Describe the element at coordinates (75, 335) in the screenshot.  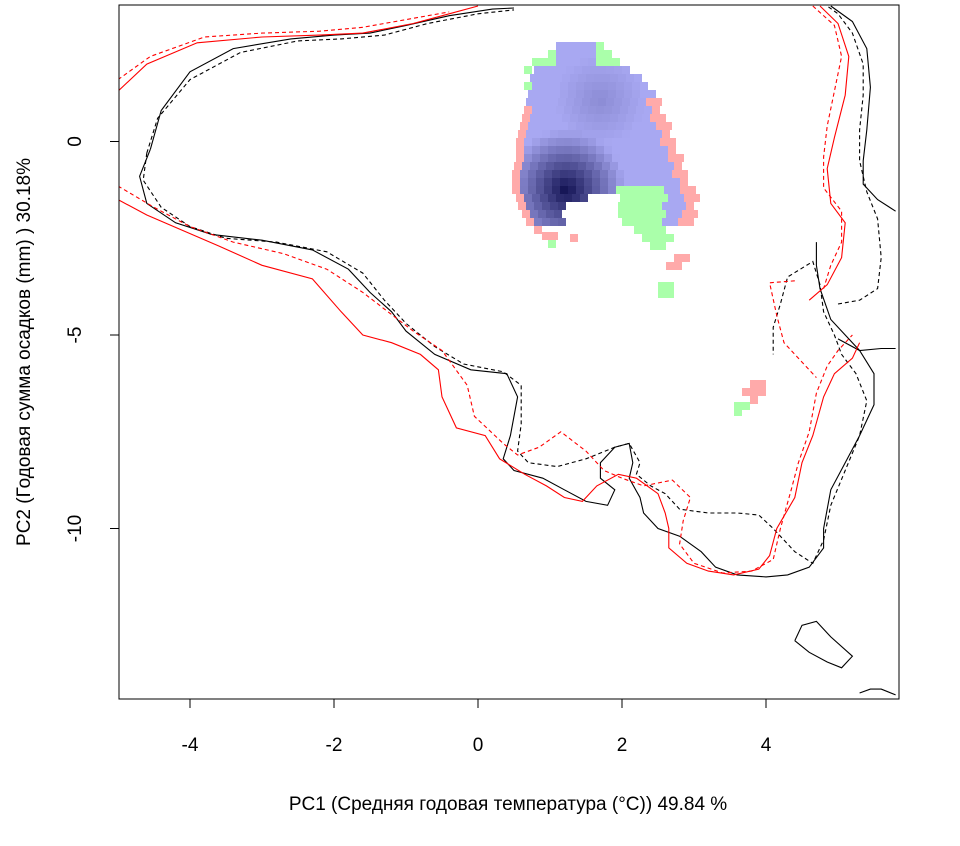
I see `y-tick-label: -5` at that location.